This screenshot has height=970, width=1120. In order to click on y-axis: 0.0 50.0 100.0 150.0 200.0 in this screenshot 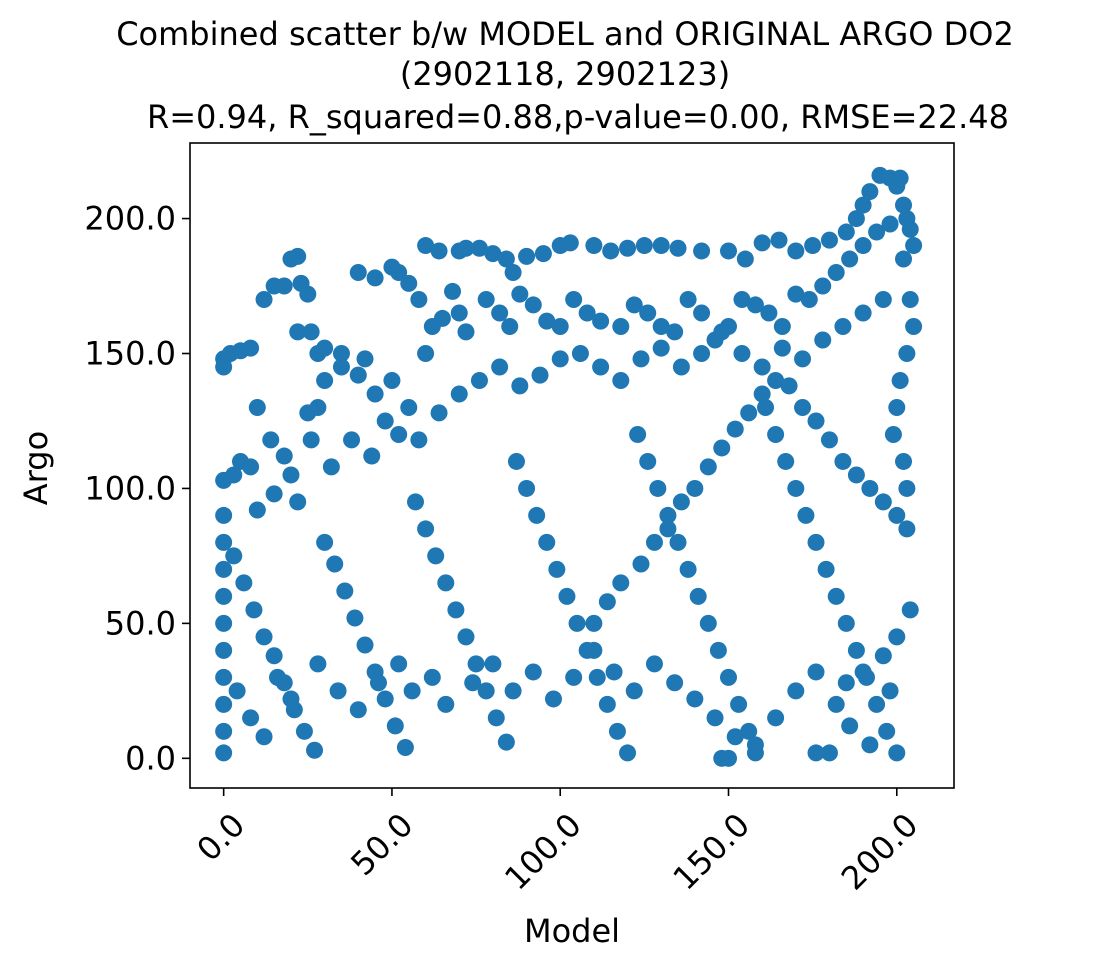, I will do `click(137, 488)`.